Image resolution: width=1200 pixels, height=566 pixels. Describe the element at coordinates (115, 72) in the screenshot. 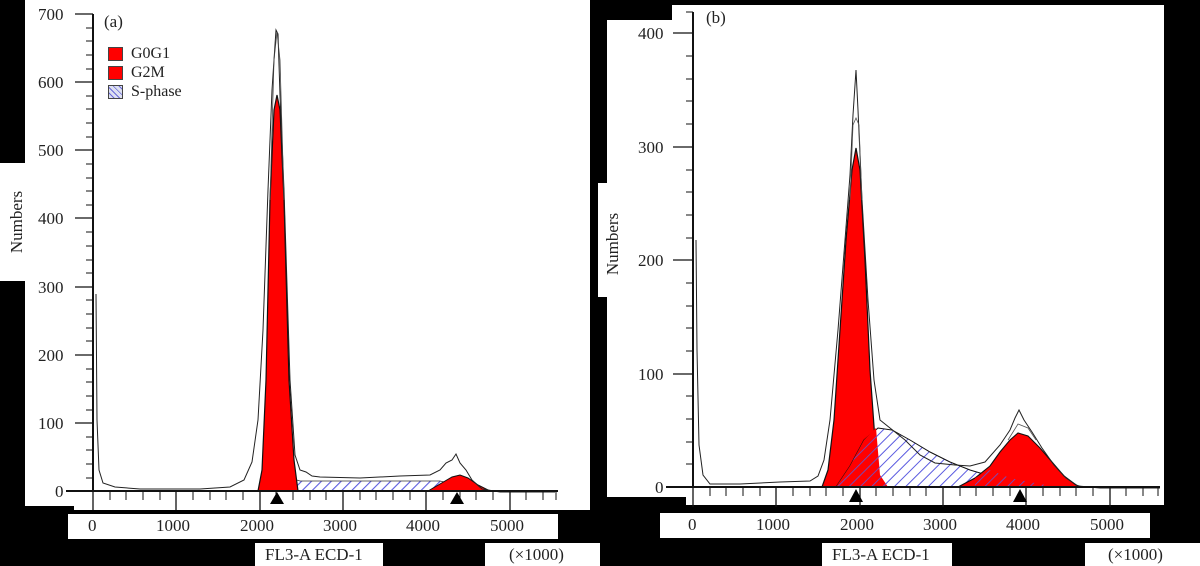

I see `g2m-swatch-icon` at that location.